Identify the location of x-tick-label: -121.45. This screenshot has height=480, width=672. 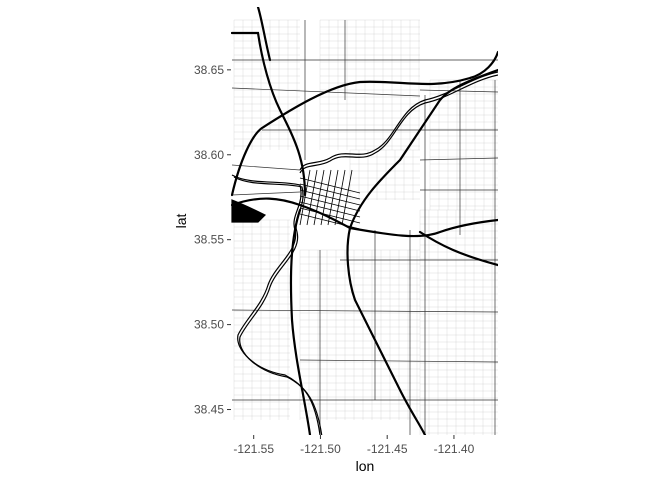
(387, 449).